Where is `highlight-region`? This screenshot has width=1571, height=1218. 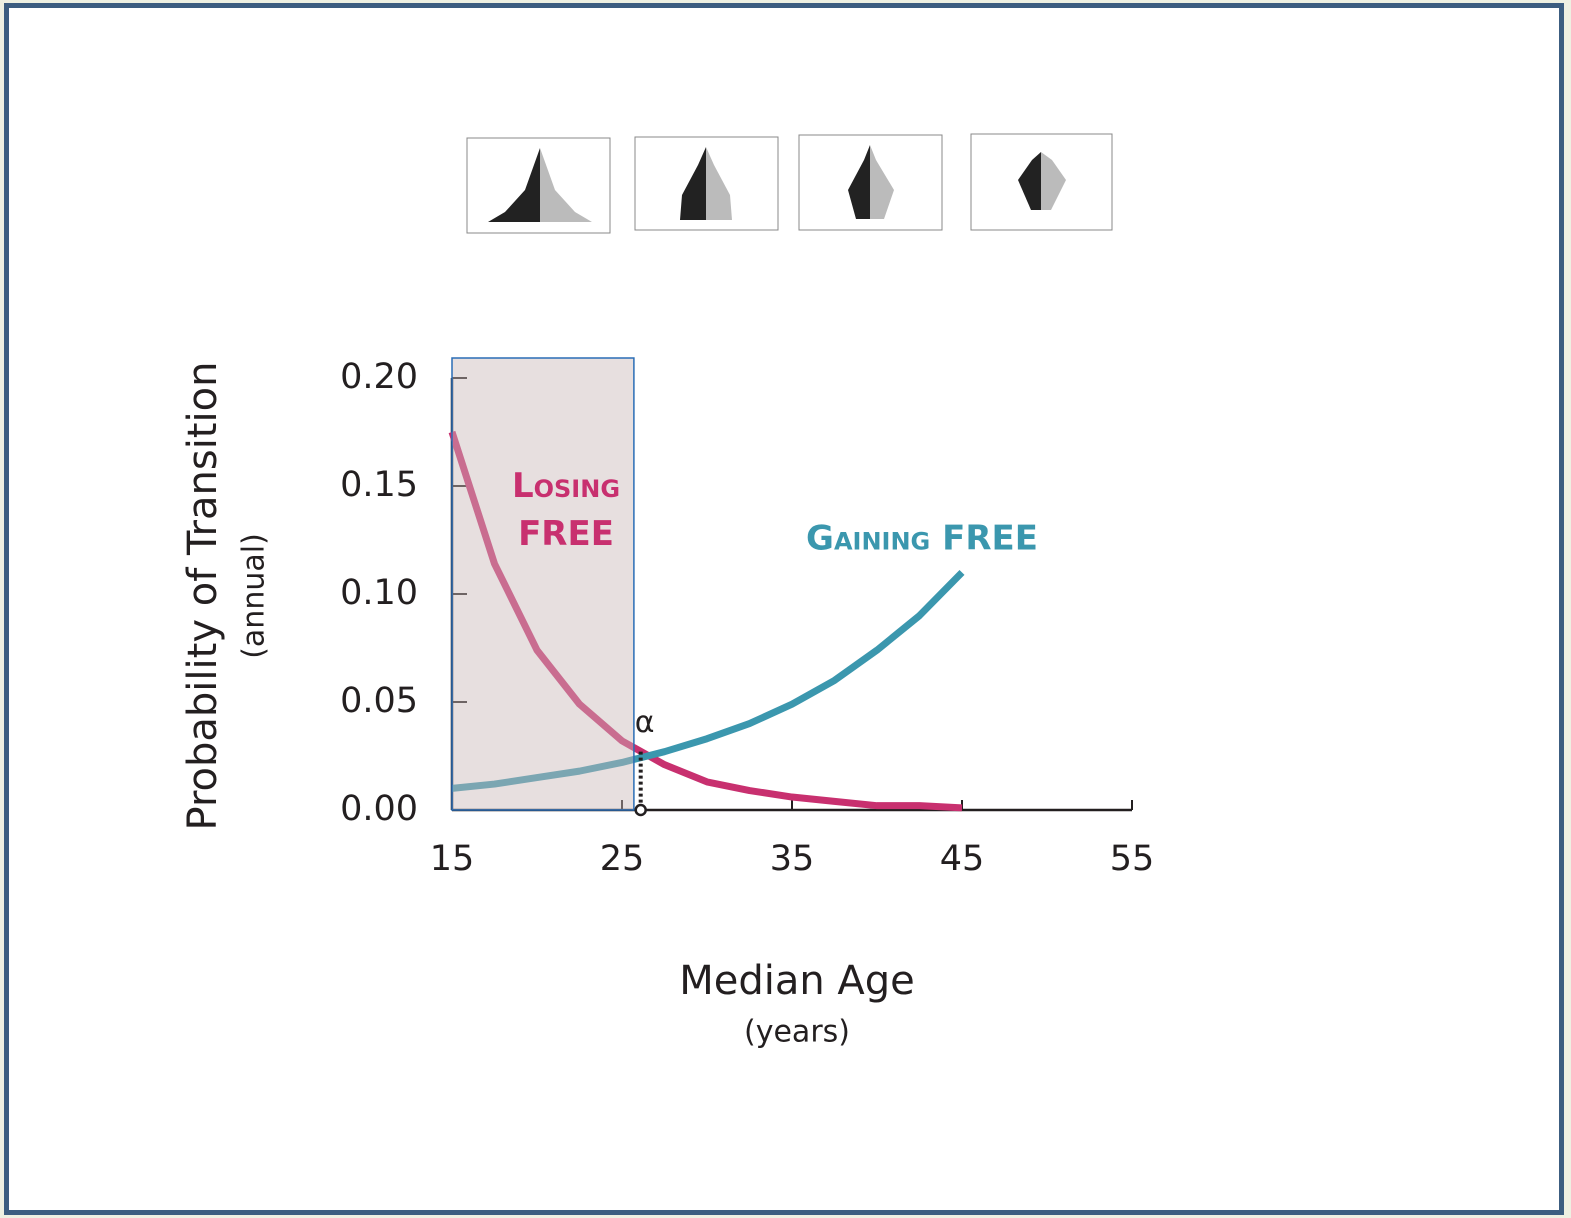 highlight-region is located at coordinates (543, 584).